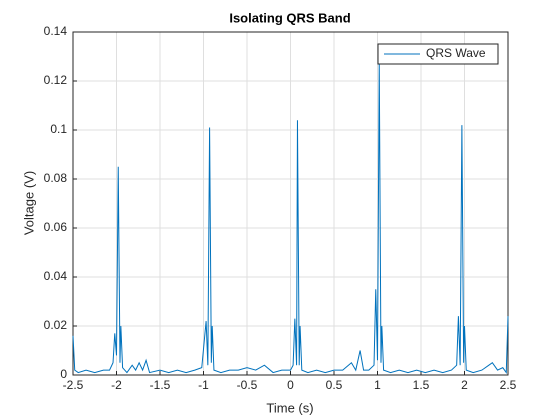  Describe the element at coordinates (334, 385) in the screenshot. I see `x-tick-label: 0.5` at that location.